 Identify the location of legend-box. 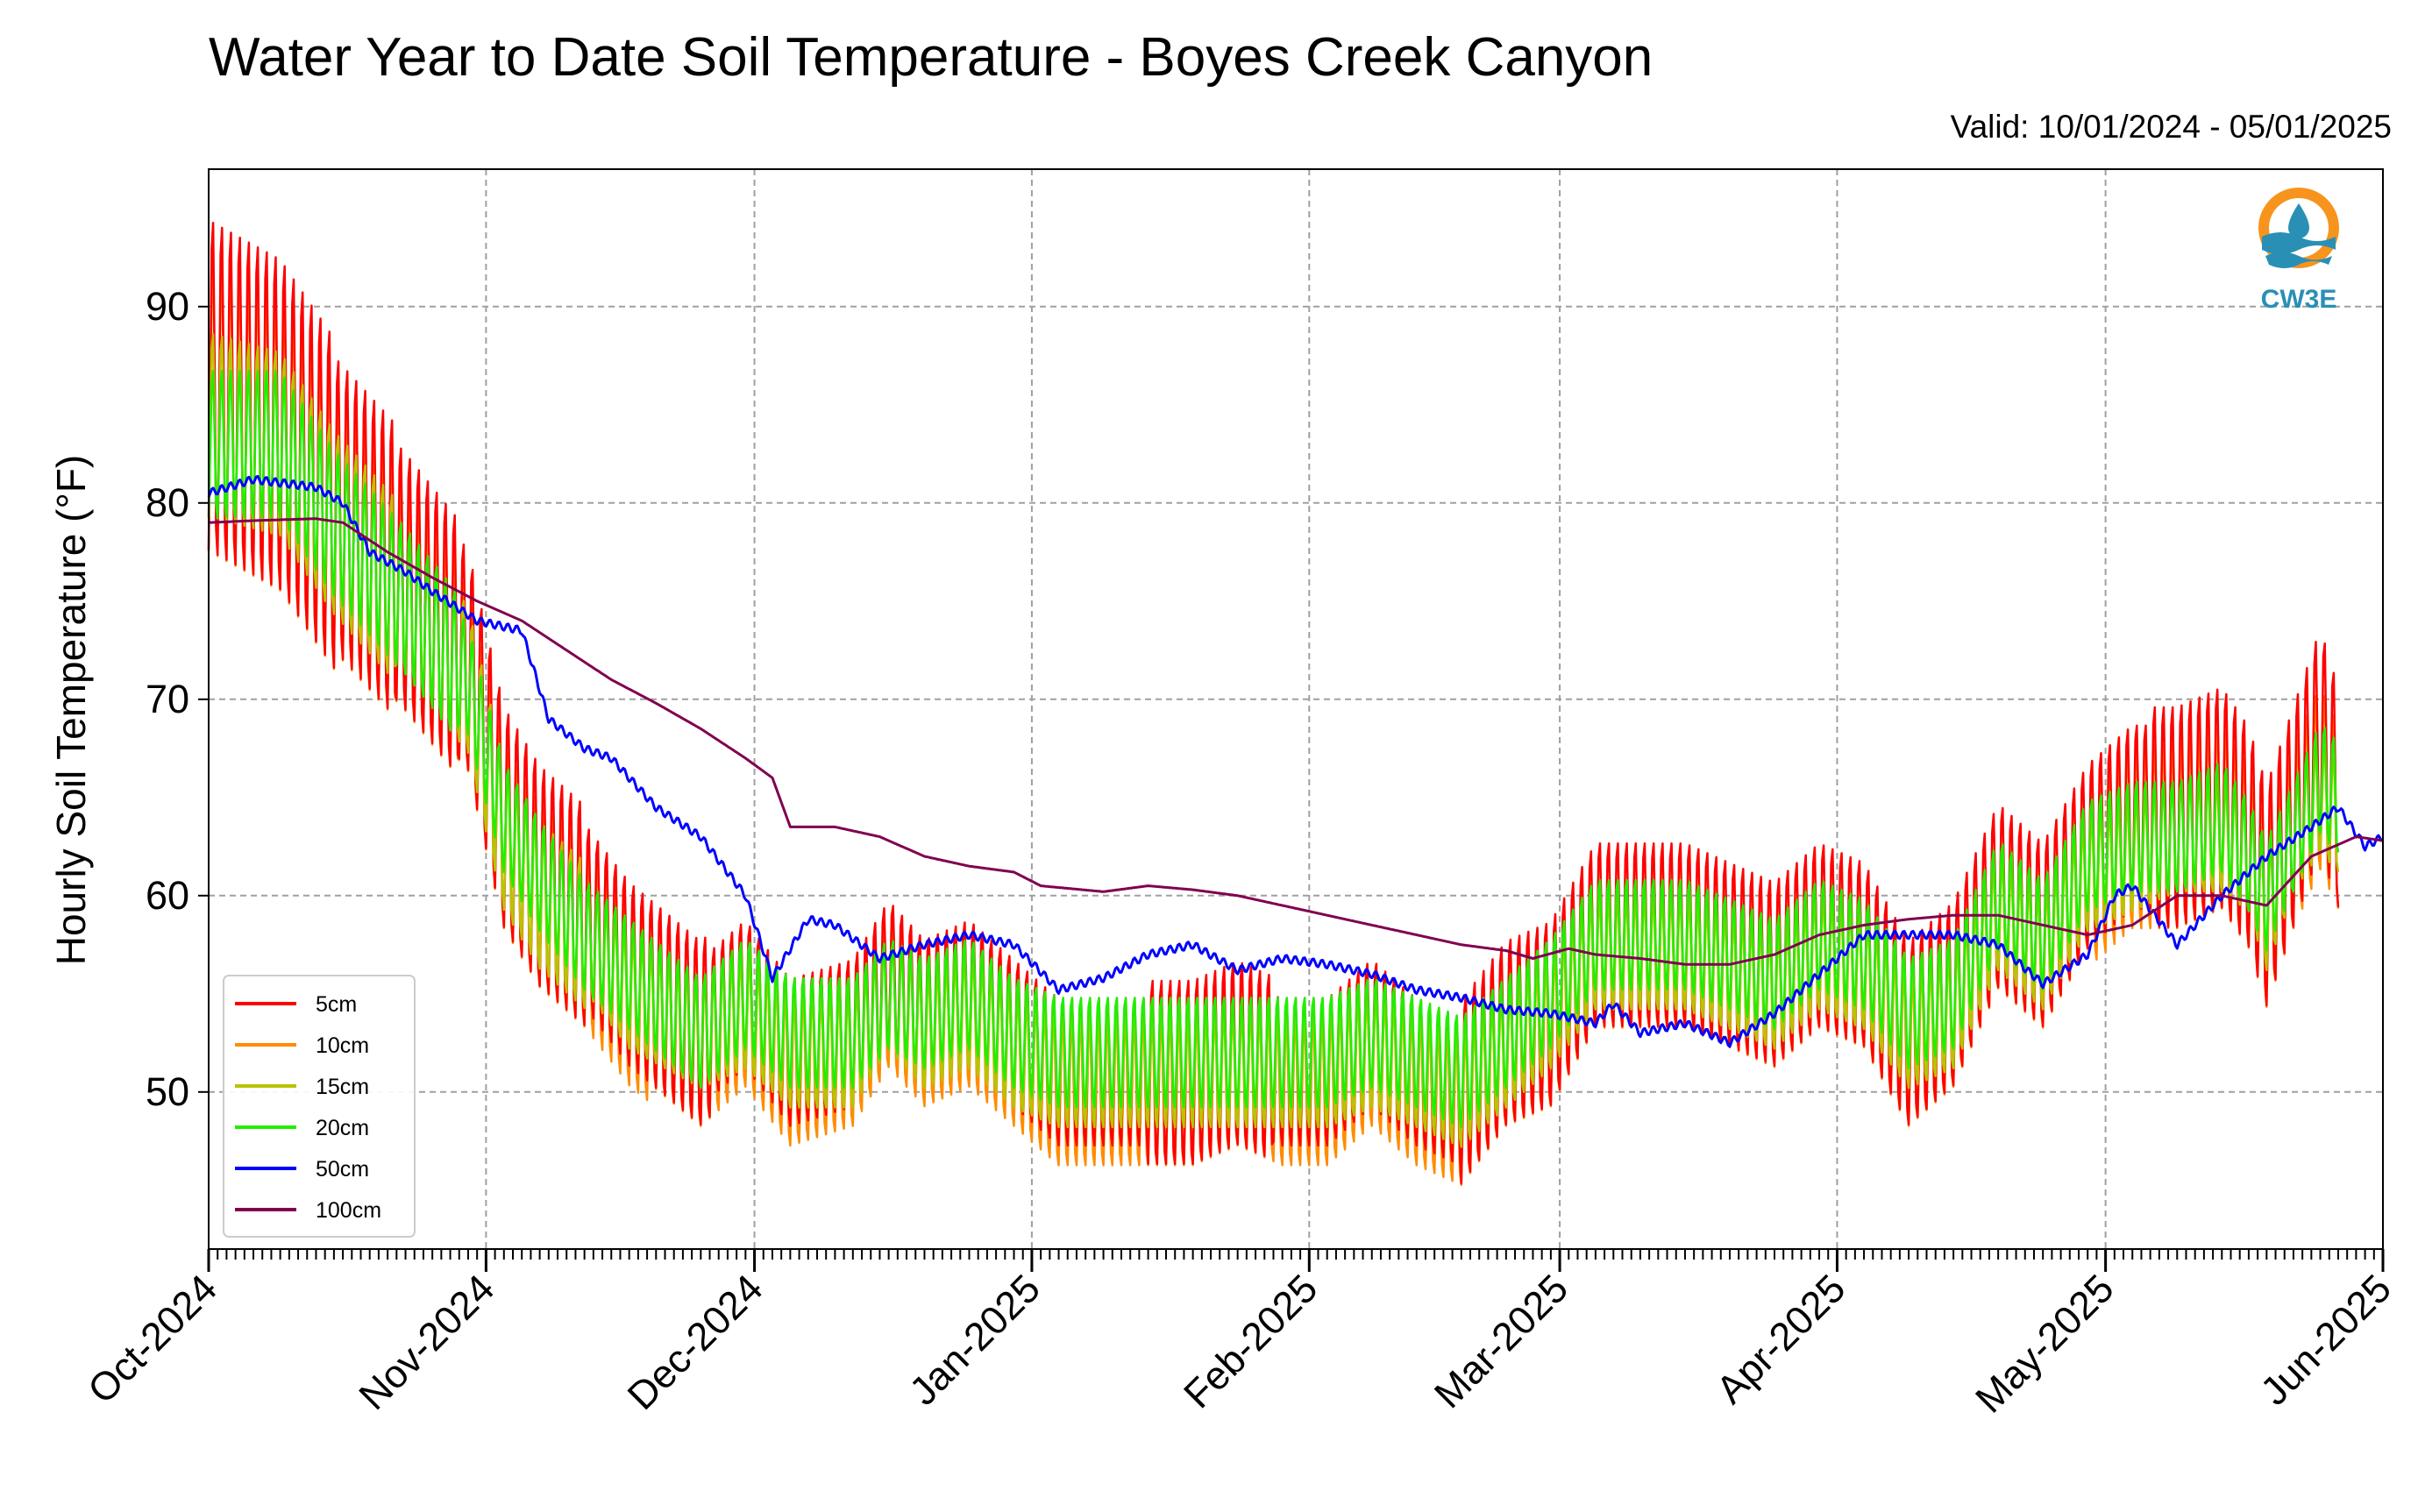
(319, 1106).